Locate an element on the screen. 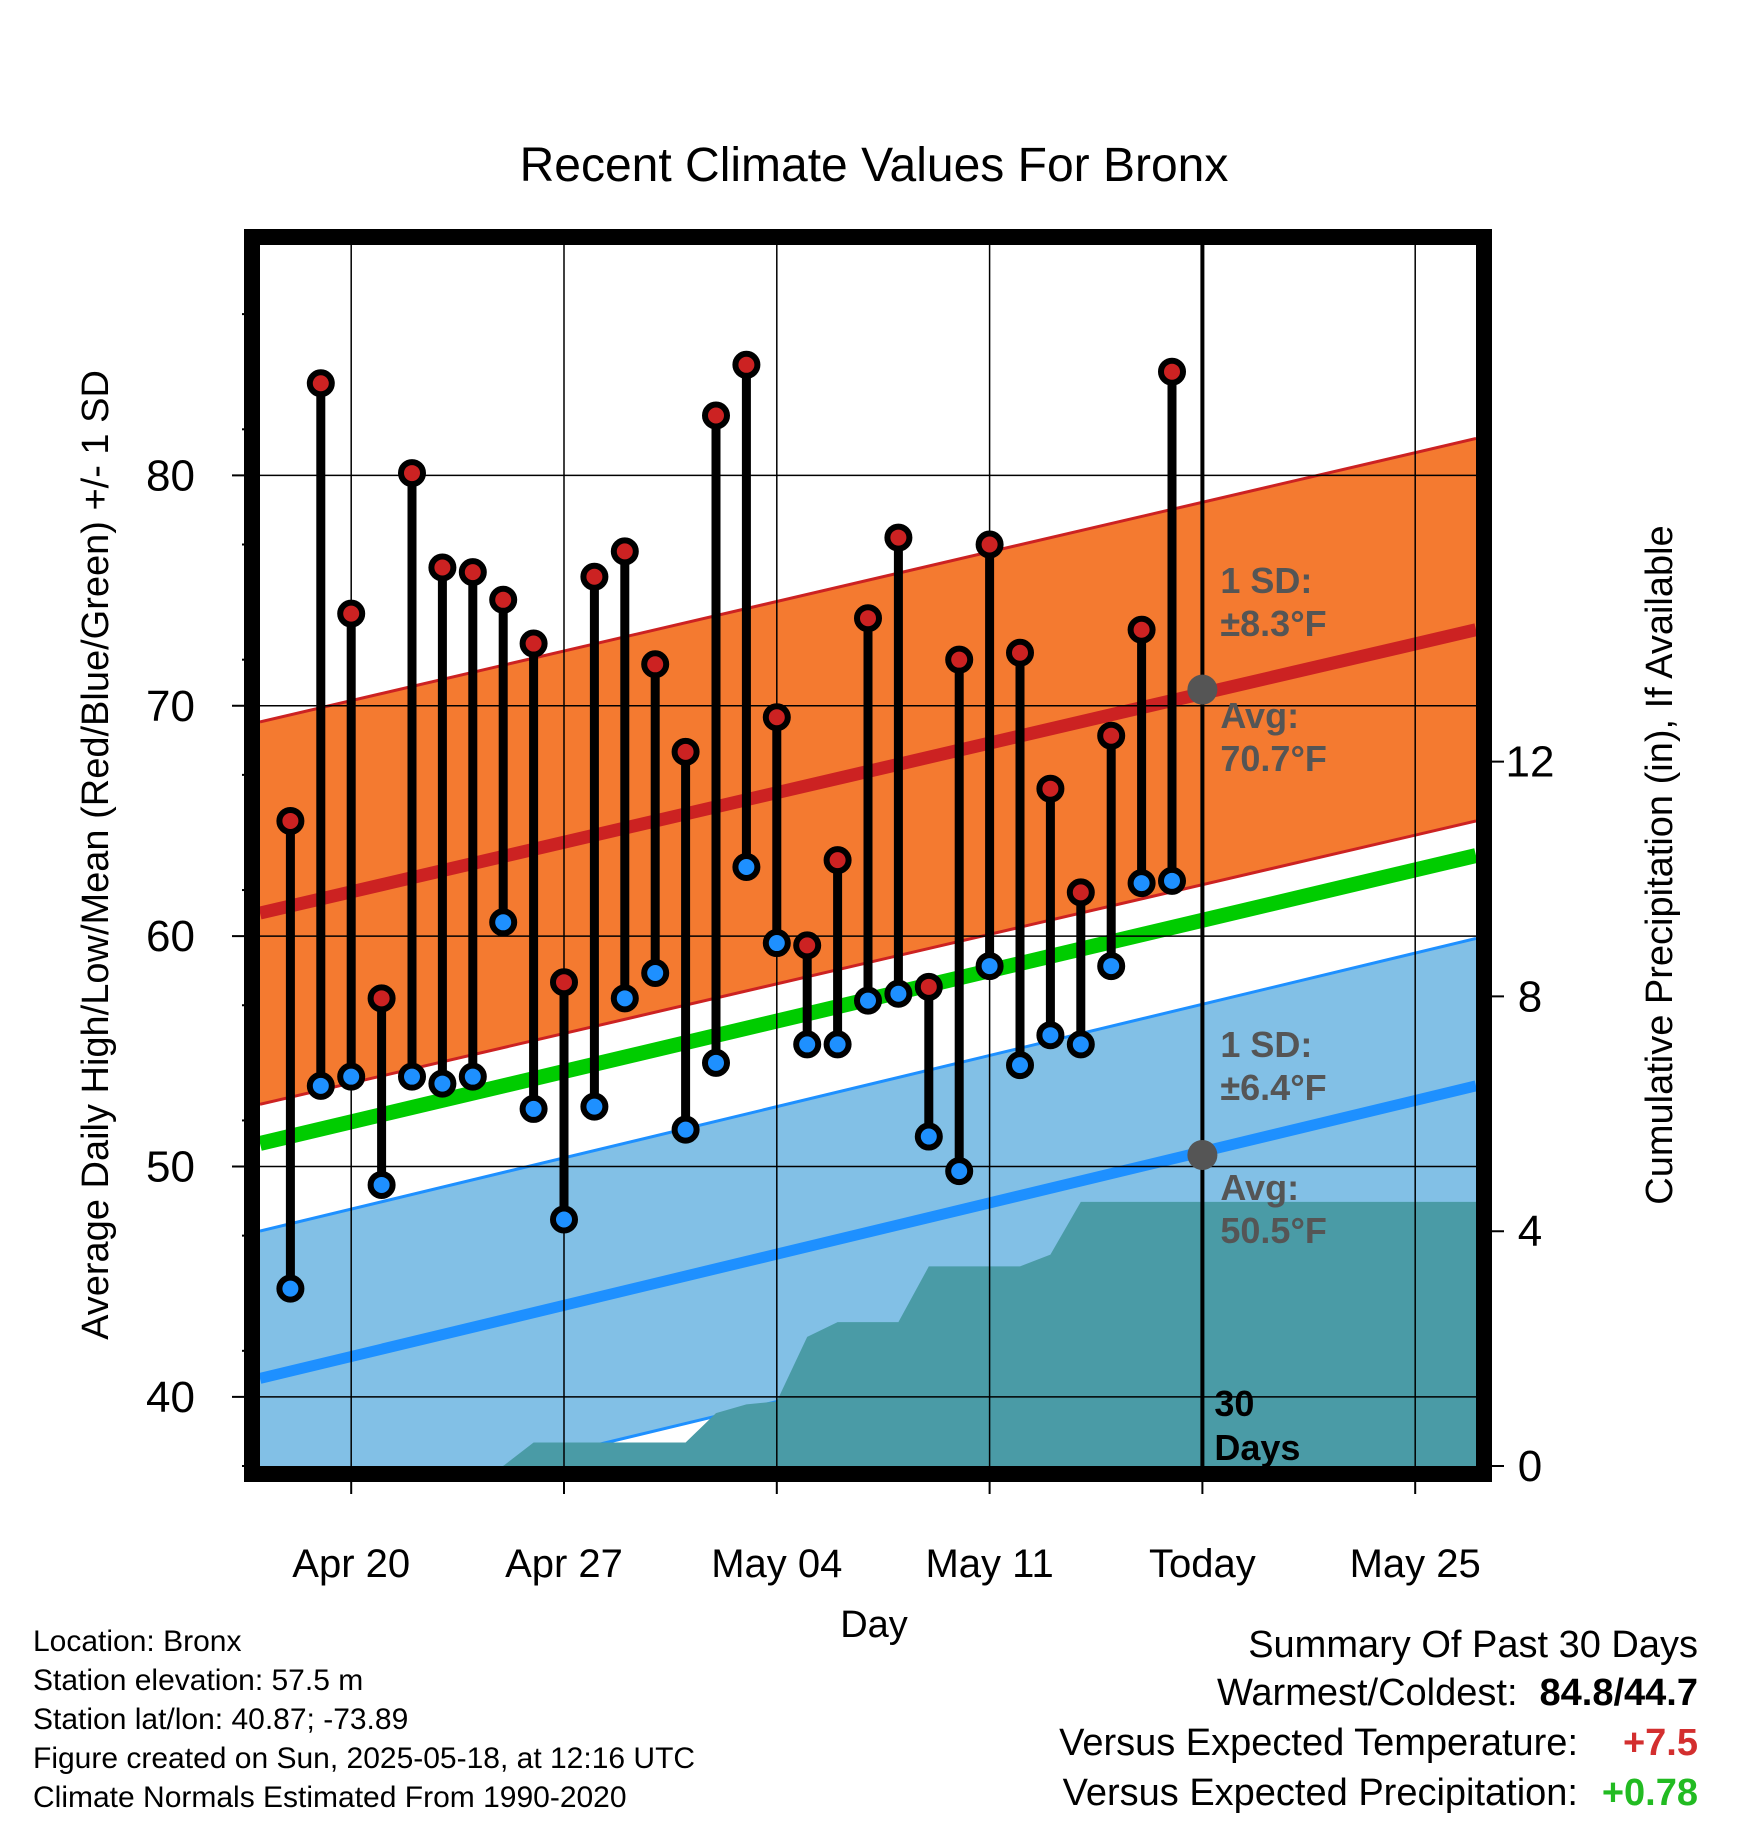 The height and width of the screenshot is (1828, 1748). info-elevation: Station elevation: 57.5 m is located at coordinates (198, 1680).